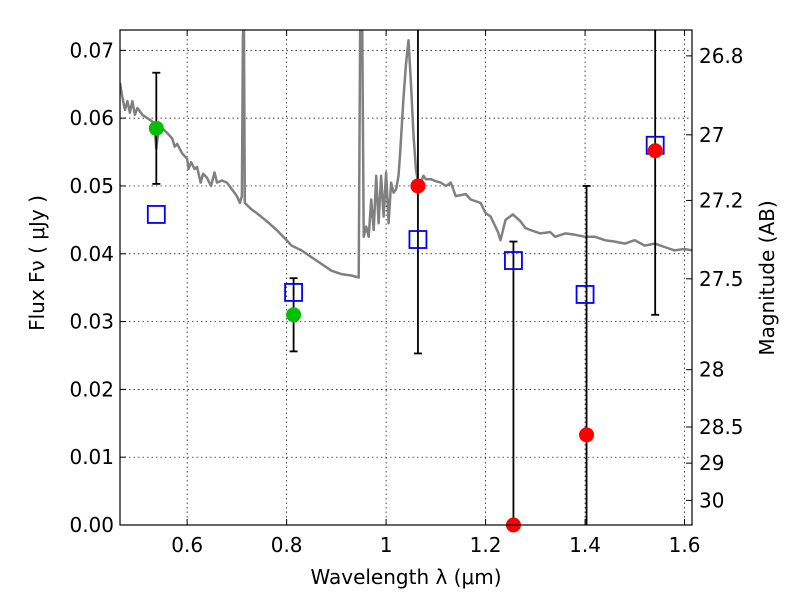 The height and width of the screenshot is (600, 800). Describe the element at coordinates (91, 457) in the screenshot. I see `y-tick-label: 0.01` at that location.